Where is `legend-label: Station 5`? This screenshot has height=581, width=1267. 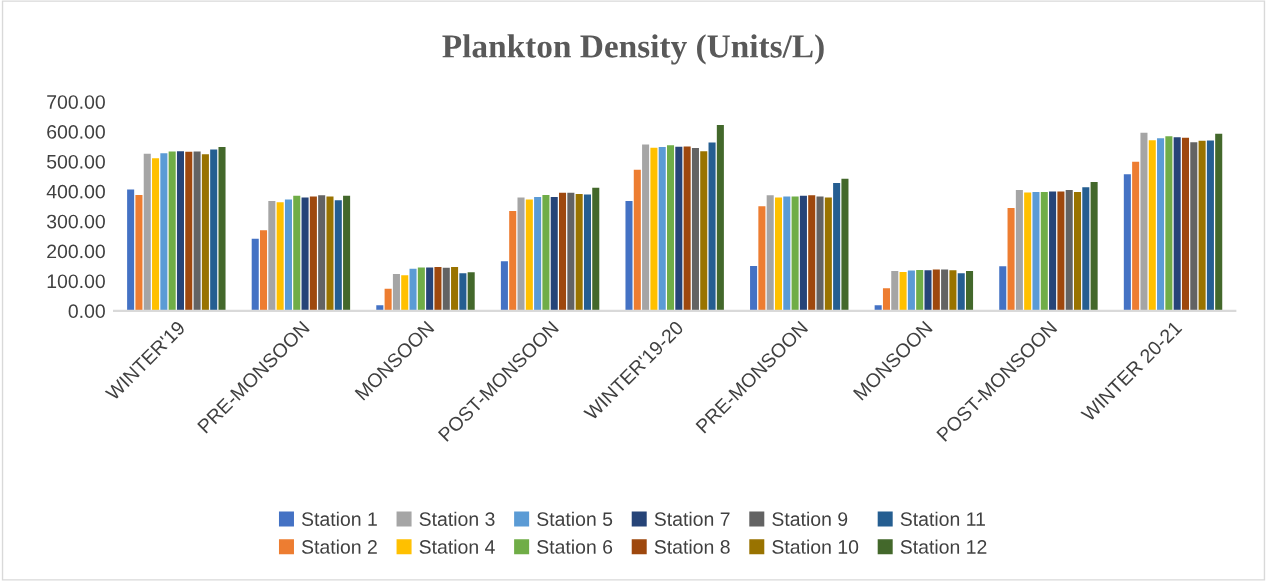
legend-label: Station 5 is located at coordinates (575, 518).